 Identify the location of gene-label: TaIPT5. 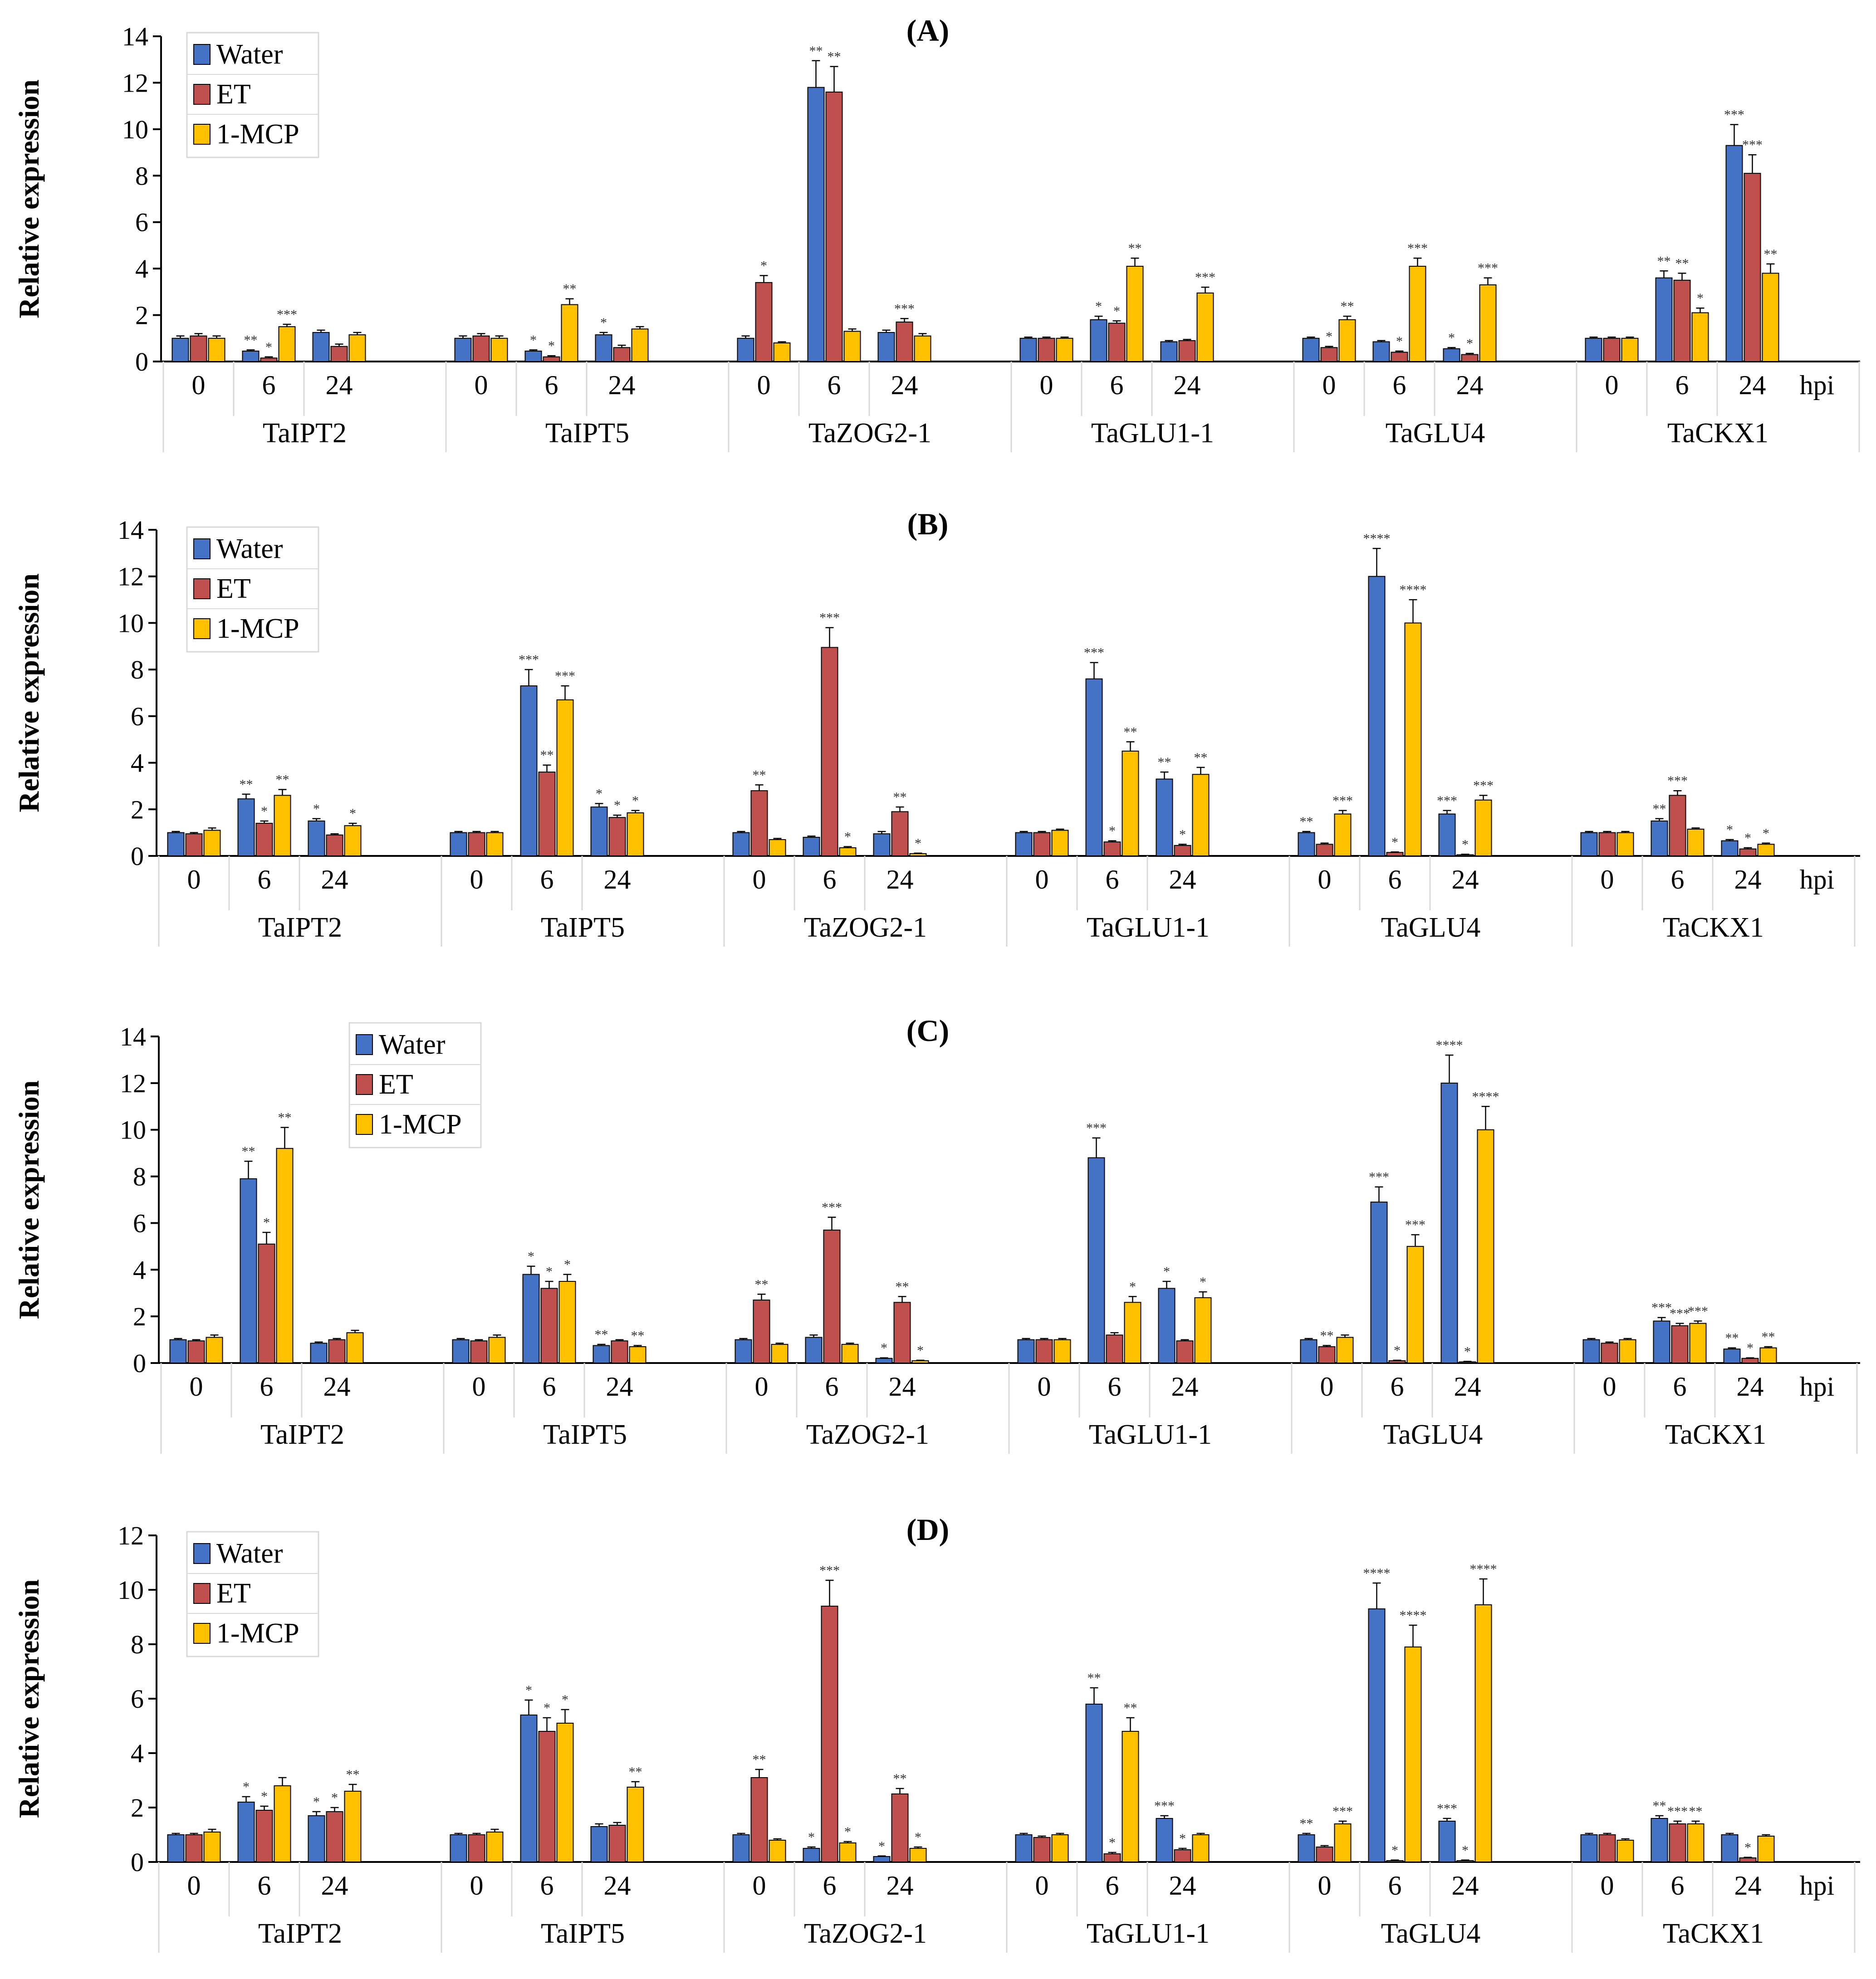
(585, 1434).